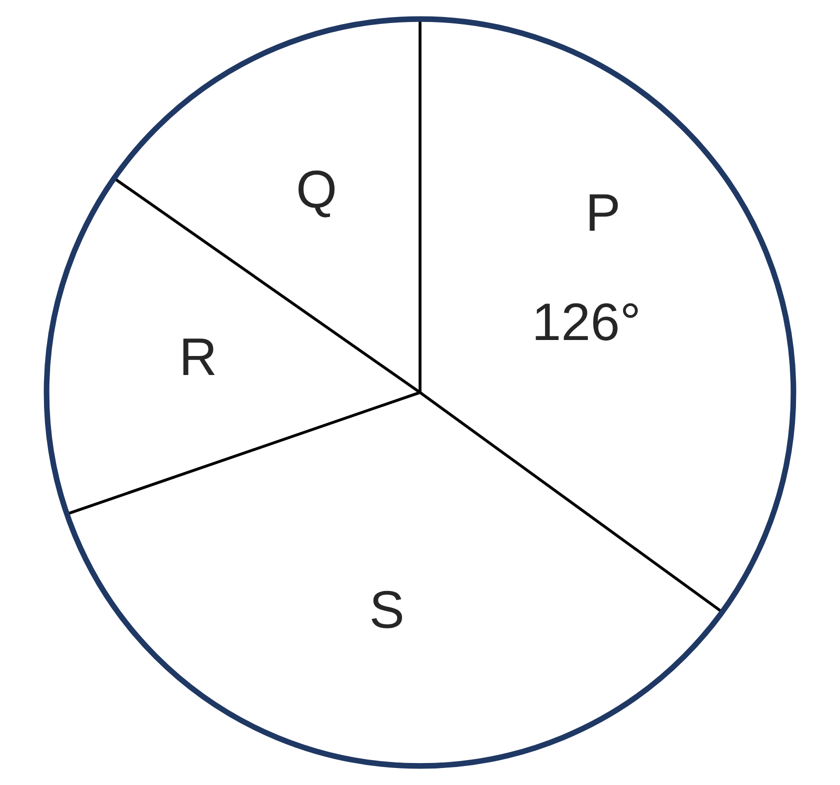 Image resolution: width=840 pixels, height=785 pixels. Describe the element at coordinates (199, 356) in the screenshot. I see `slice-label: R` at that location.